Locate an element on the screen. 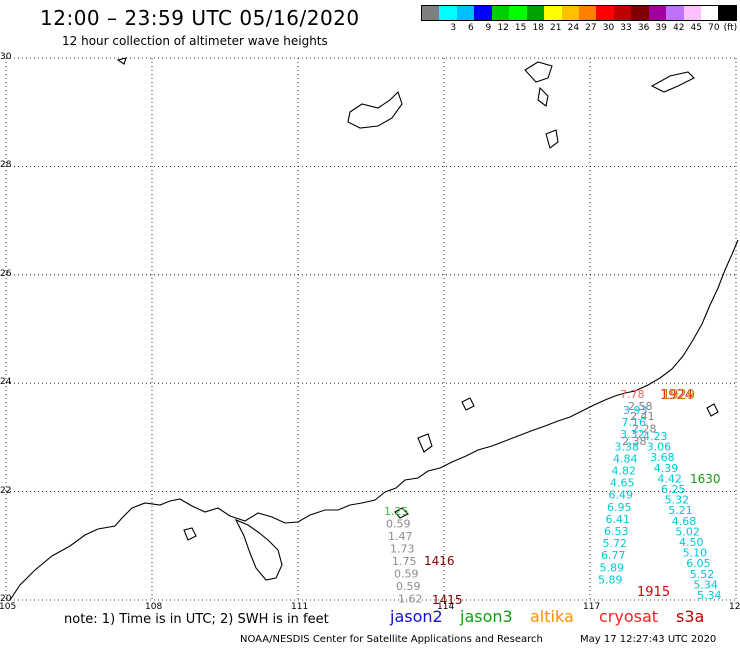 This screenshot has width=740, height=650. swh-value: 6.25 is located at coordinates (673, 489).